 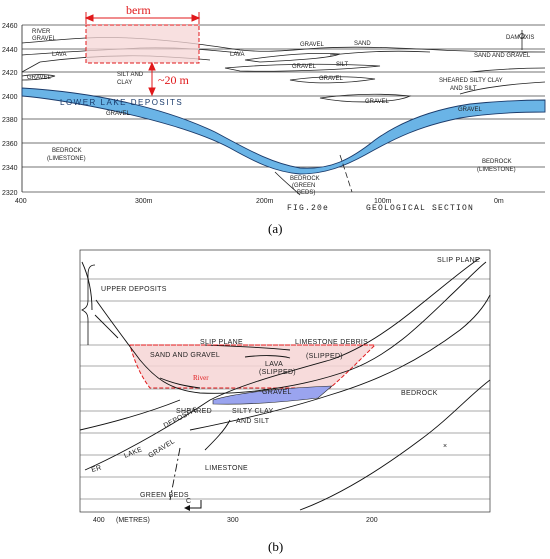 What do you see at coordinates (383, 201) in the screenshot?
I see `x-tick-100: 100m` at bounding box center [383, 201].